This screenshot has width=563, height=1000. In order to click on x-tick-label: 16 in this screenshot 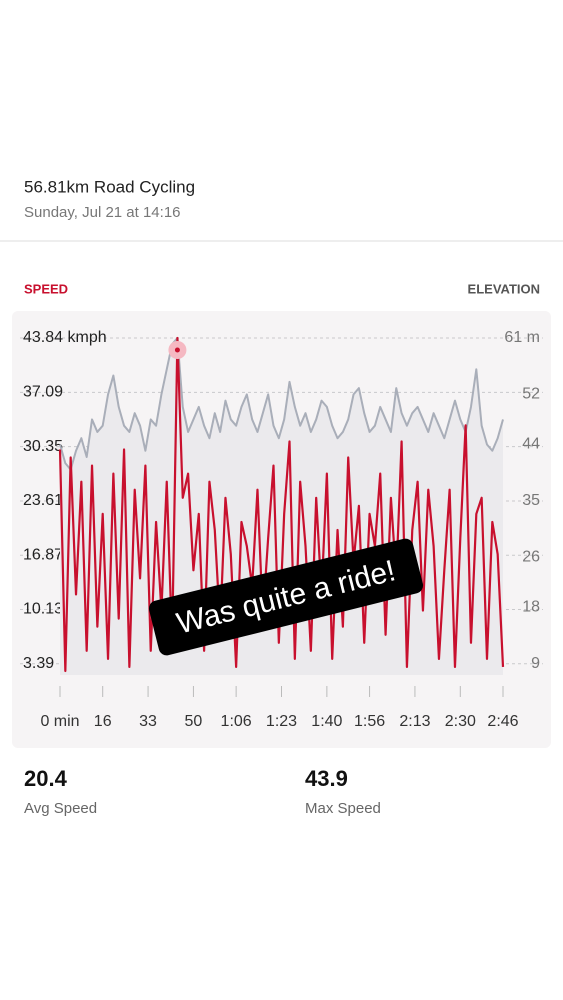, I will do `click(103, 721)`.